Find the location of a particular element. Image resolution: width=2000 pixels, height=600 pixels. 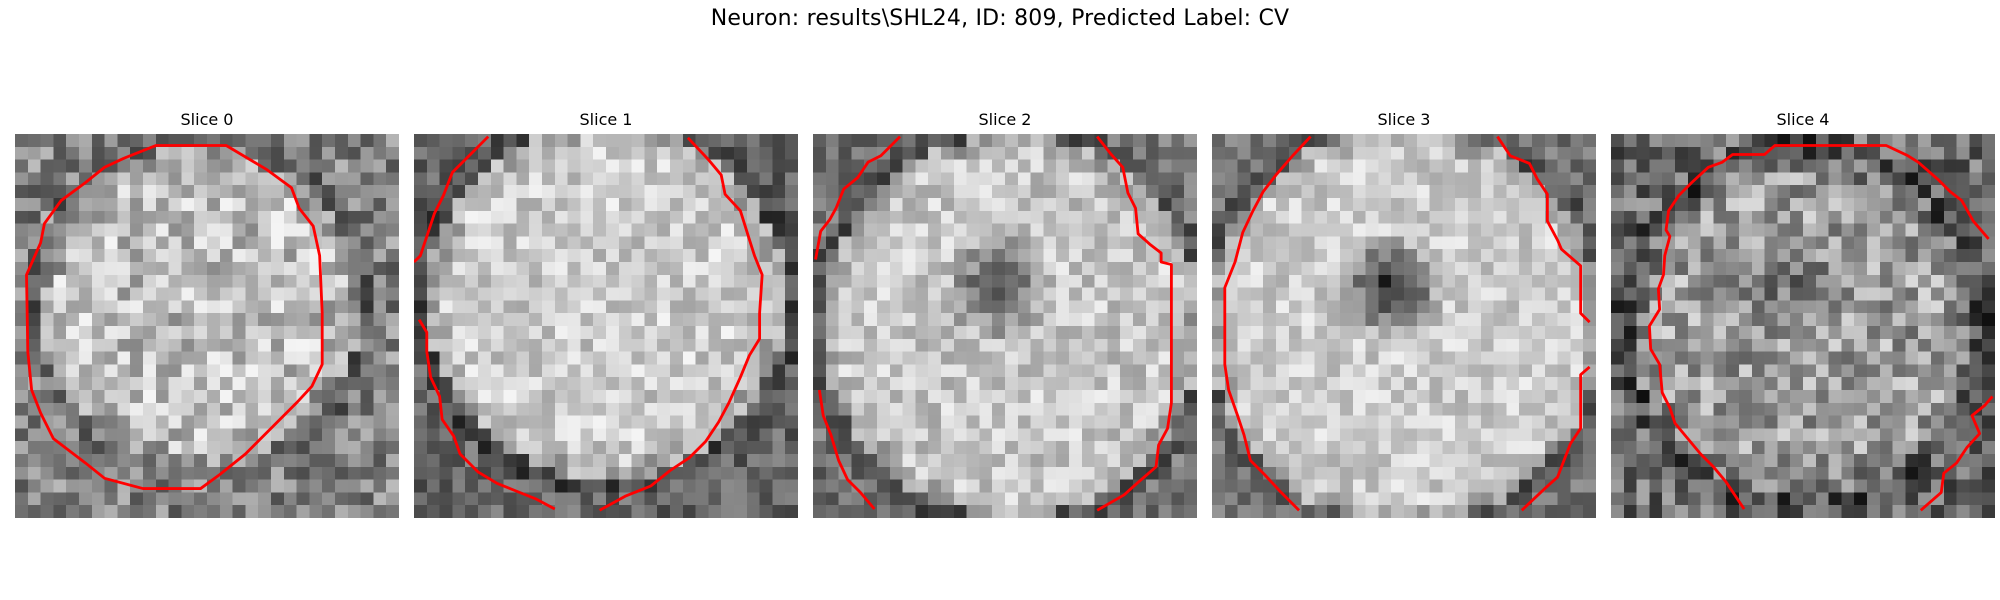

roi-contour-3c is located at coordinates (1555, 438).